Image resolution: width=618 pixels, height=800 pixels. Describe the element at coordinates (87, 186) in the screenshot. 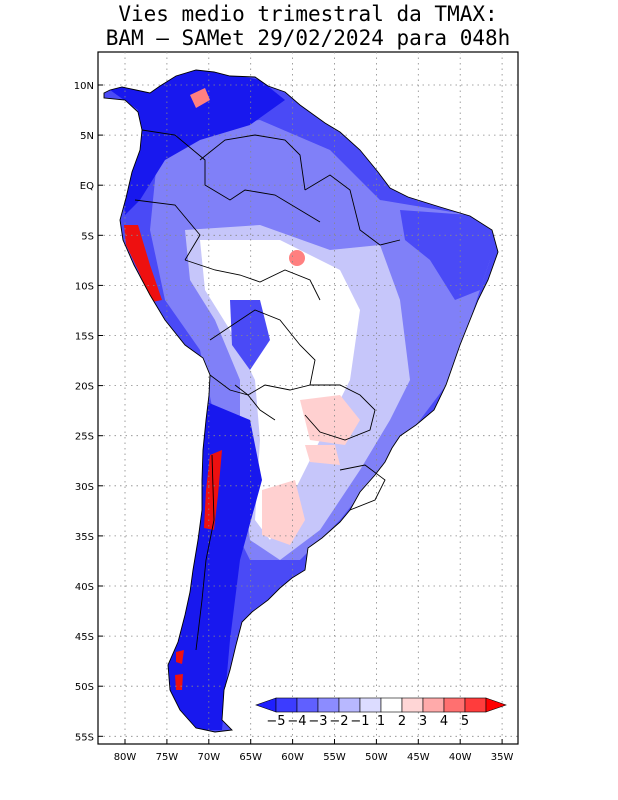

I see `lat-tick-label: EQ` at that location.